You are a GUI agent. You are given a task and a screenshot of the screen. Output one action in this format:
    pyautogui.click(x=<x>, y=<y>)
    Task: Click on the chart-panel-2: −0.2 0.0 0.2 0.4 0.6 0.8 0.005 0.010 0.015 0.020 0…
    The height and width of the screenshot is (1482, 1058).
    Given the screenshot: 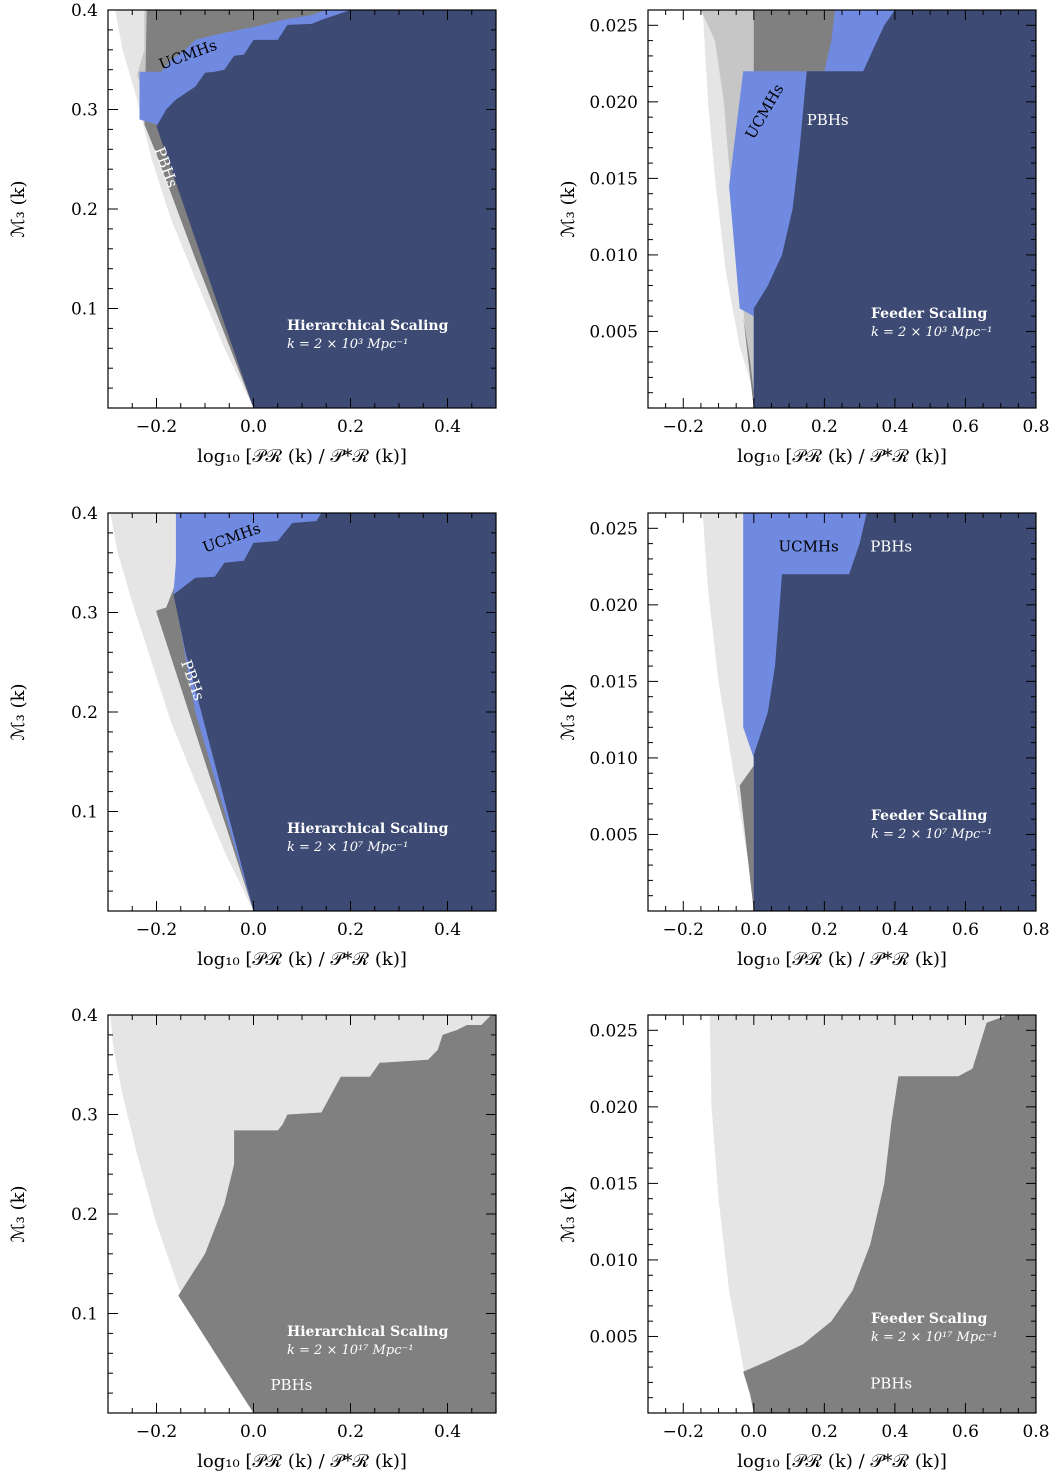 What is the action you would take?
    pyautogui.click(x=804, y=238)
    